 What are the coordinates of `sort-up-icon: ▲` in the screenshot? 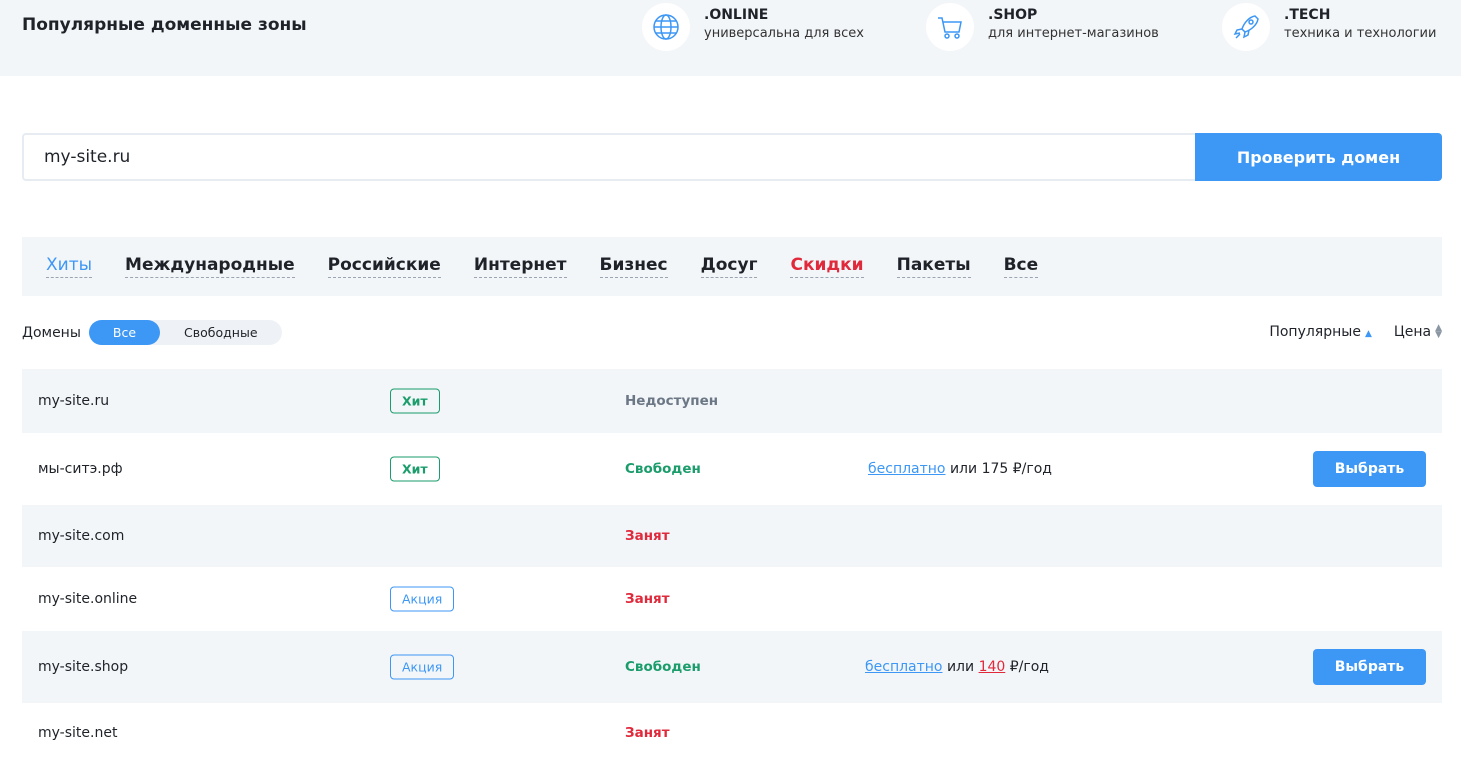 It's located at (1368, 334).